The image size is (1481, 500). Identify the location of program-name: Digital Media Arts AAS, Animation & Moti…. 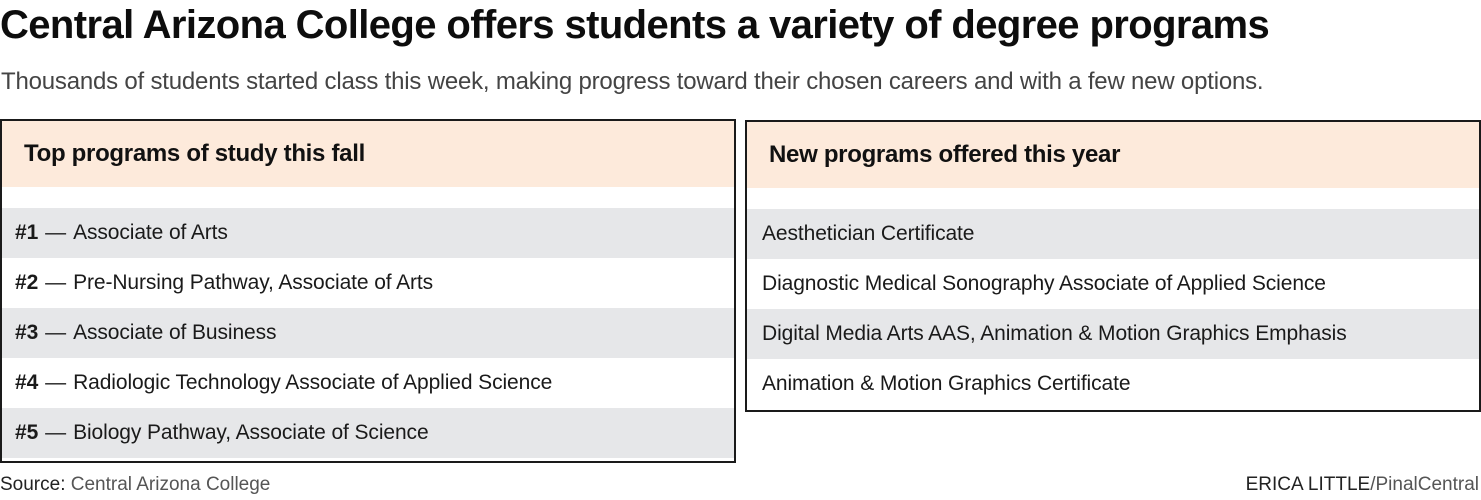
(1054, 333).